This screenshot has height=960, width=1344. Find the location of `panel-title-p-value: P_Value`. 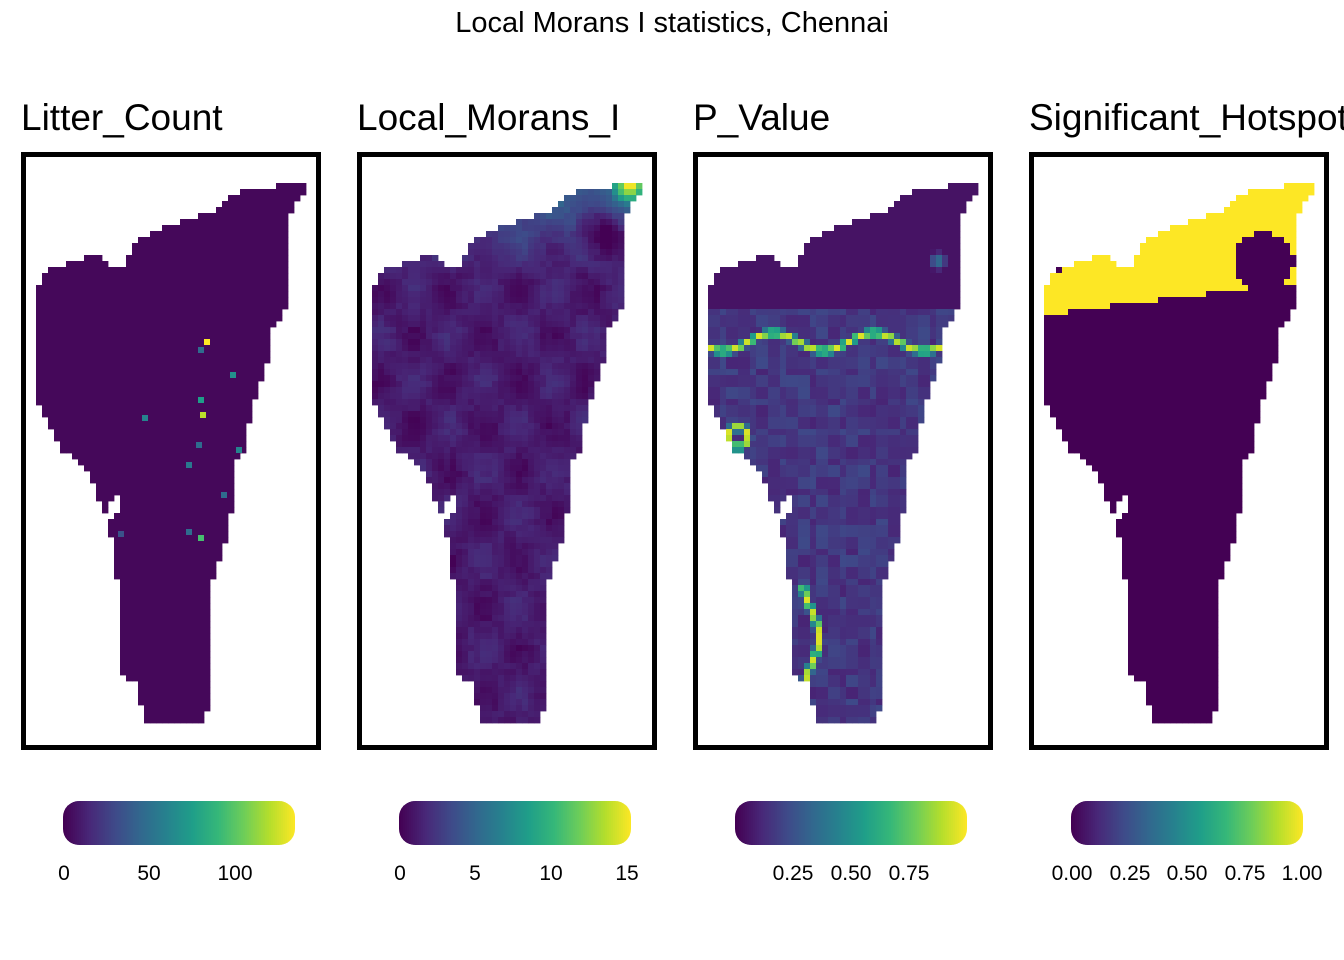

panel-title-p-value: P_Value is located at coordinates (762, 117).